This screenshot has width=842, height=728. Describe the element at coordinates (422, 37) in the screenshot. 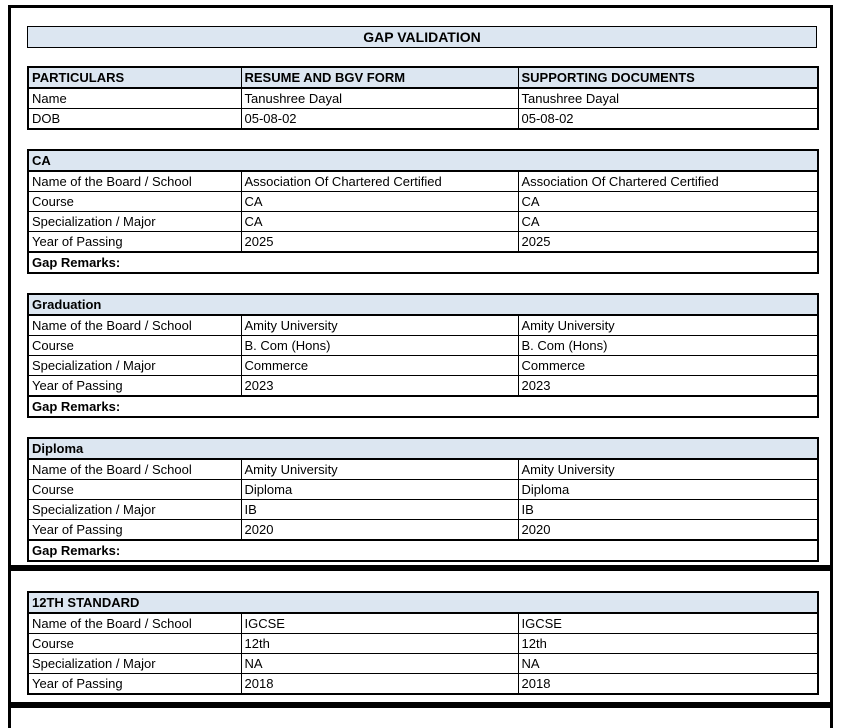

I see `page-title: GAP VALIDATION` at that location.